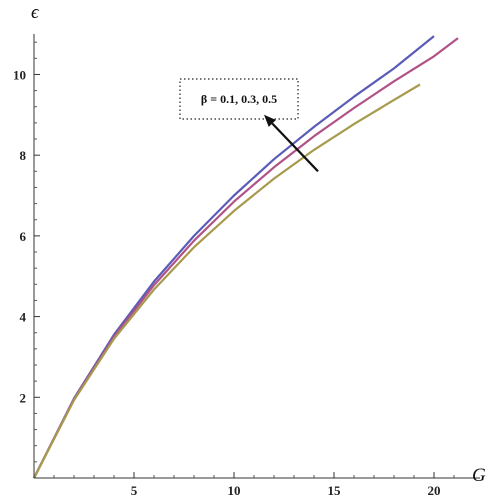 This screenshot has width=486, height=503. I want to click on x-tick-label: 20, so click(434, 490).